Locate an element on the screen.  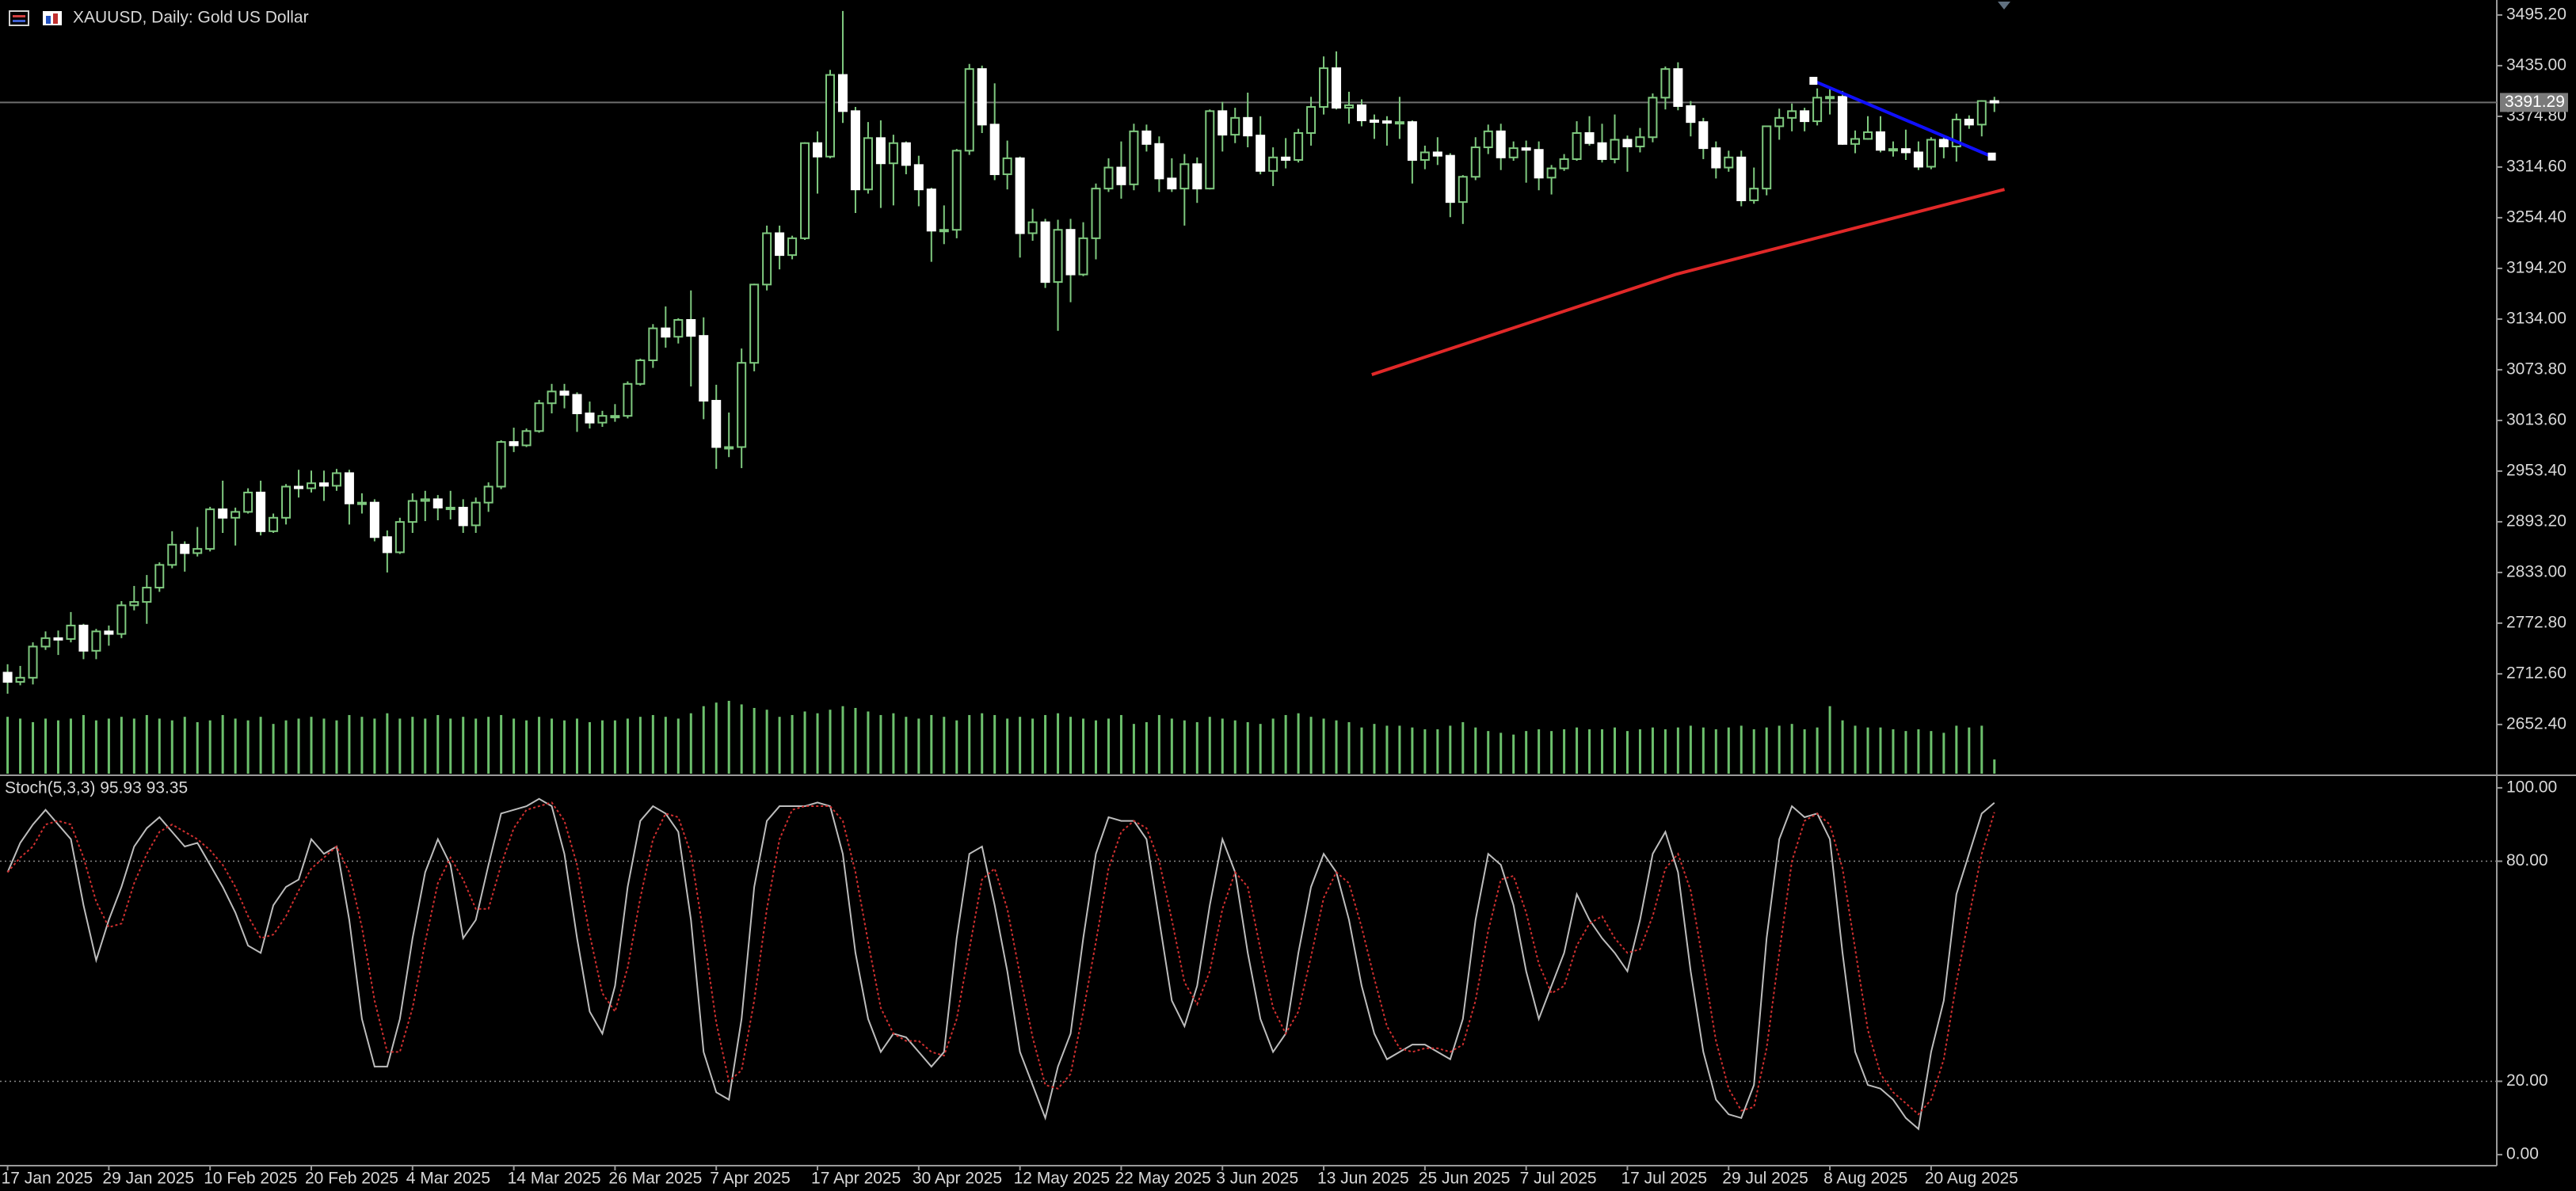
x-tick-label: 17 Jul 2025 is located at coordinates (1664, 1179).